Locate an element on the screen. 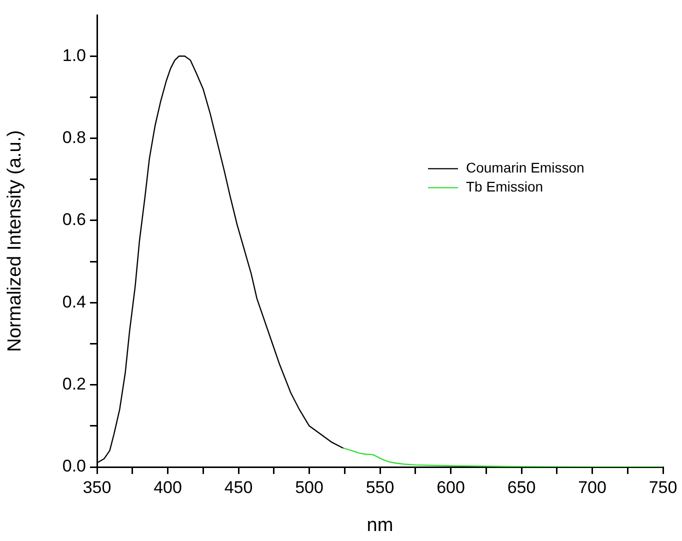 This screenshot has height=541, width=682. x-axis-title: nm is located at coordinates (380, 525).